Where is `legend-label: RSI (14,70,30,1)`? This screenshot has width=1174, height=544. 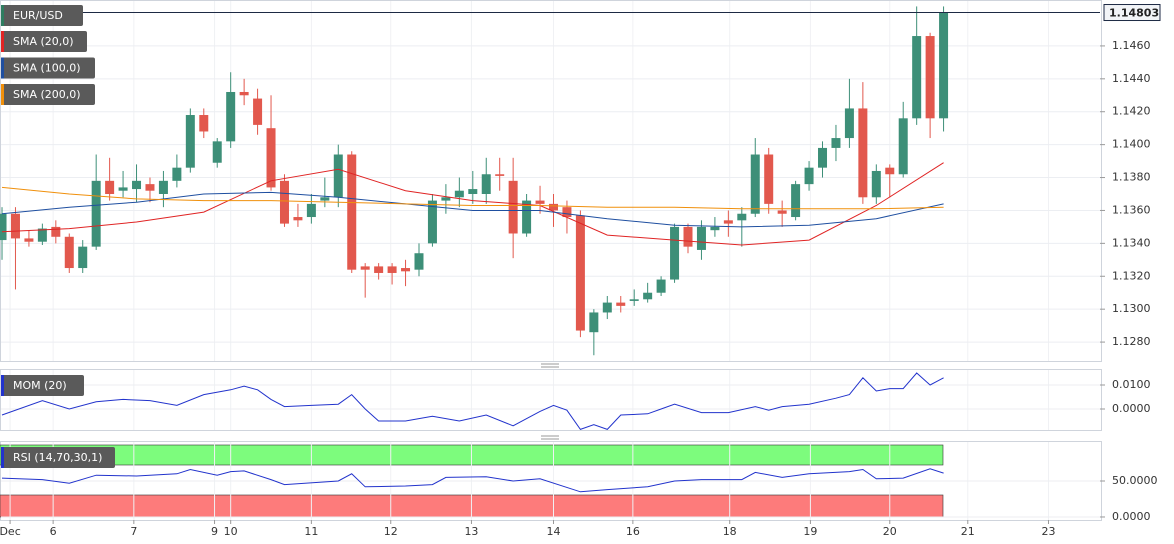 legend-label: RSI (14,70,30,1) is located at coordinates (57, 457).